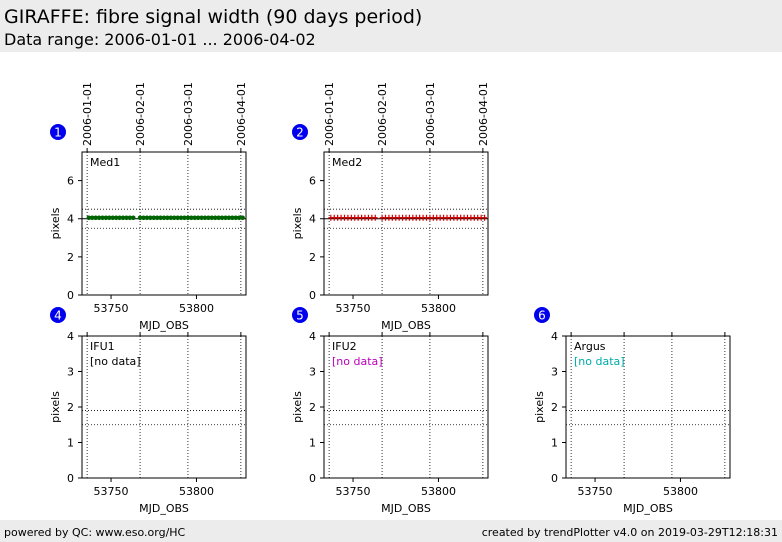 The height and width of the screenshot is (542, 782). I want to click on panel-number-label: 6, so click(542, 316).